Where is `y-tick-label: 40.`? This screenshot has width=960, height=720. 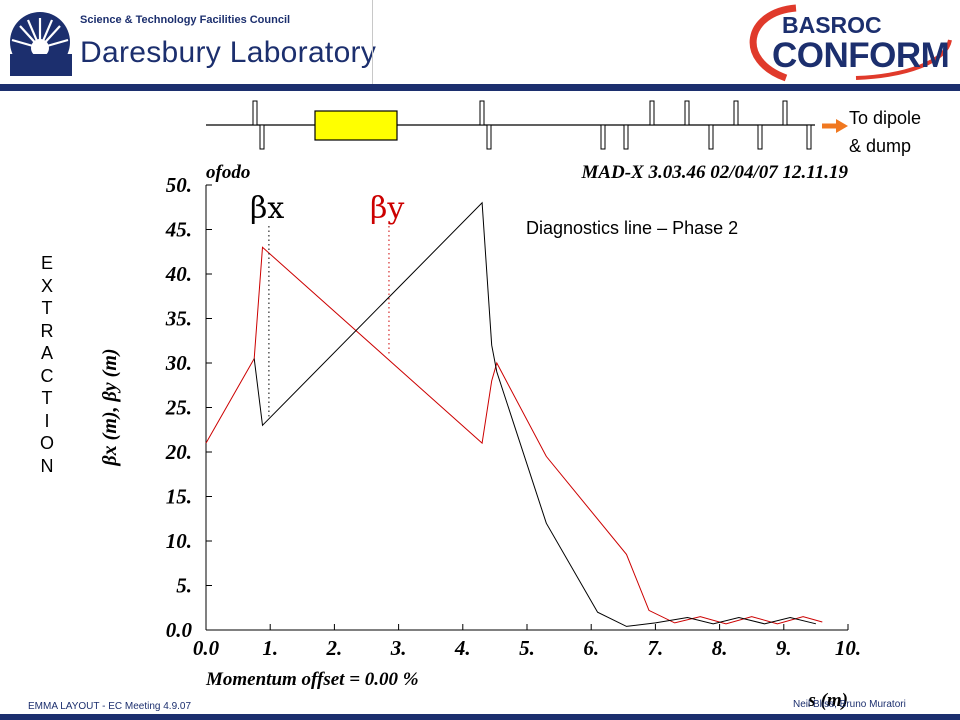
y-tick-label: 40. is located at coordinates (178, 274).